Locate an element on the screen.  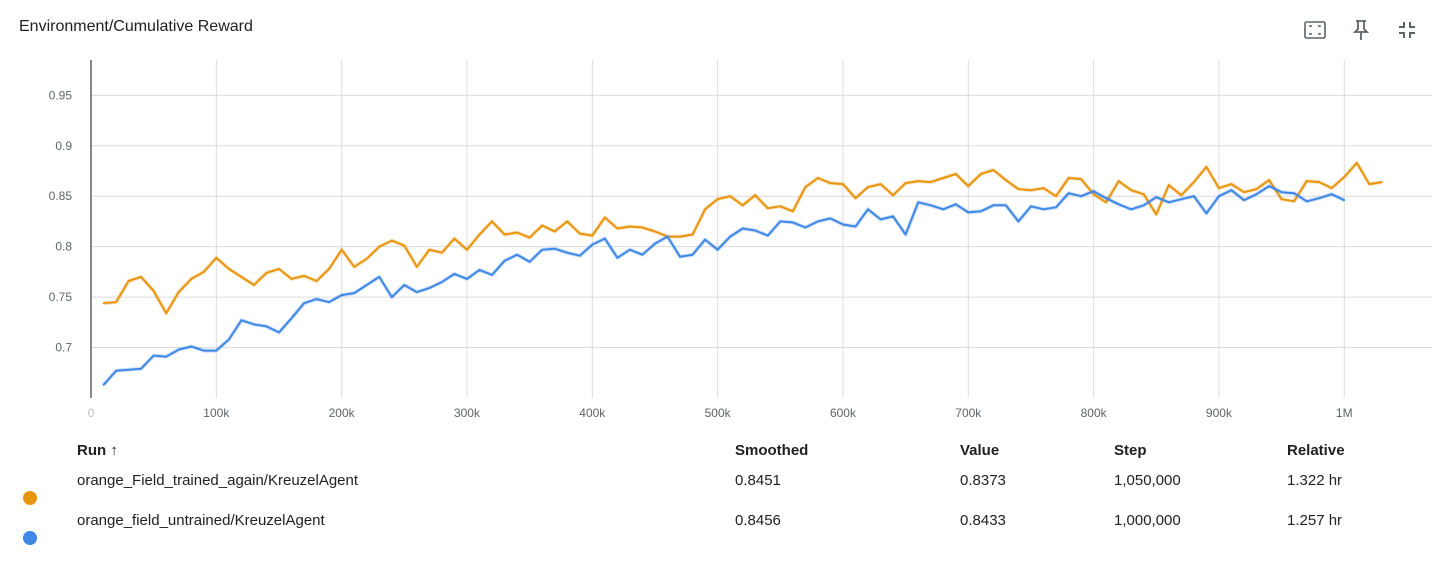
header-step: Step is located at coordinates (1130, 450).